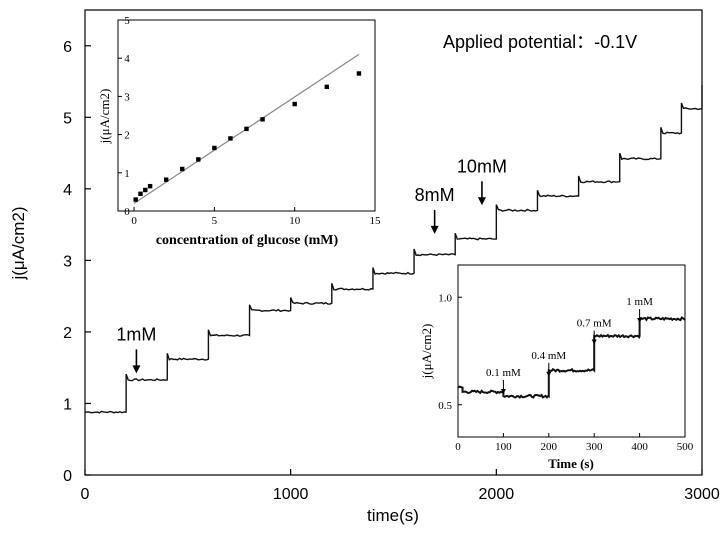 Image resolution: width=726 pixels, height=538 pixels. What do you see at coordinates (594, 324) in the screenshot?
I see `low-conc-arrow-label: 0.7 mM` at bounding box center [594, 324].